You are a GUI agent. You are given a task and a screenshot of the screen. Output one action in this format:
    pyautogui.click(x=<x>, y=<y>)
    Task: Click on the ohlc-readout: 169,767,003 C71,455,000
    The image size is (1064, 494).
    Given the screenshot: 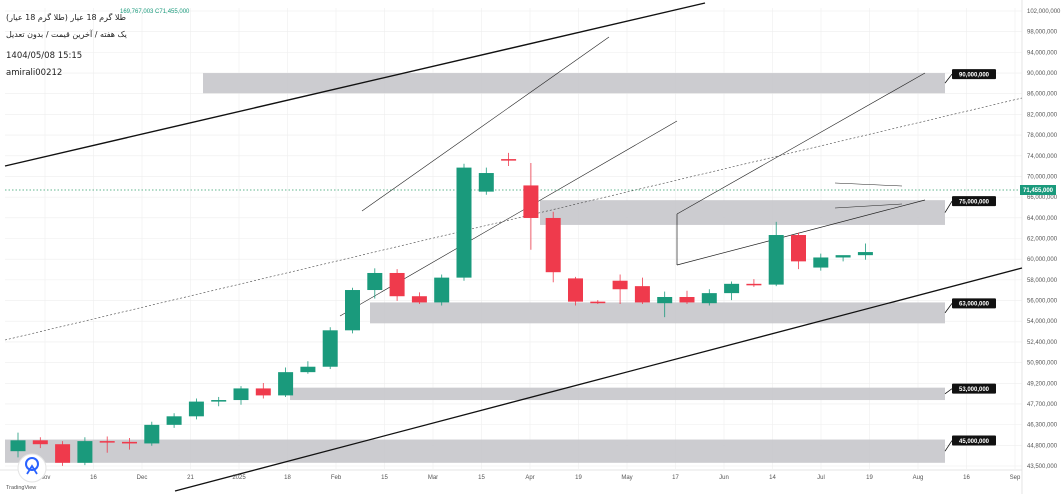 What is the action you would take?
    pyautogui.click(x=155, y=12)
    